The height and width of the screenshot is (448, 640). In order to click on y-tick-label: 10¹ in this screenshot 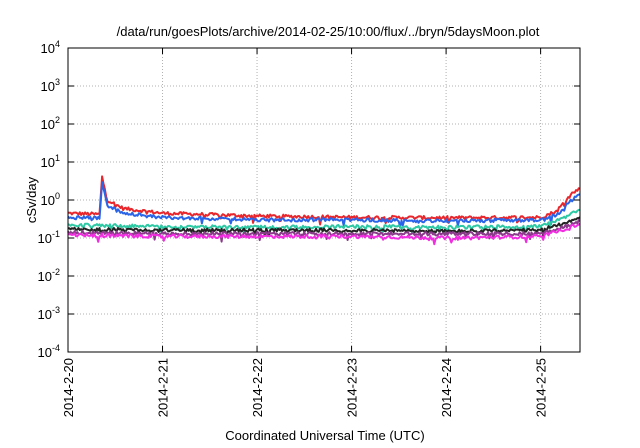, I will do `click(50, 161)`.